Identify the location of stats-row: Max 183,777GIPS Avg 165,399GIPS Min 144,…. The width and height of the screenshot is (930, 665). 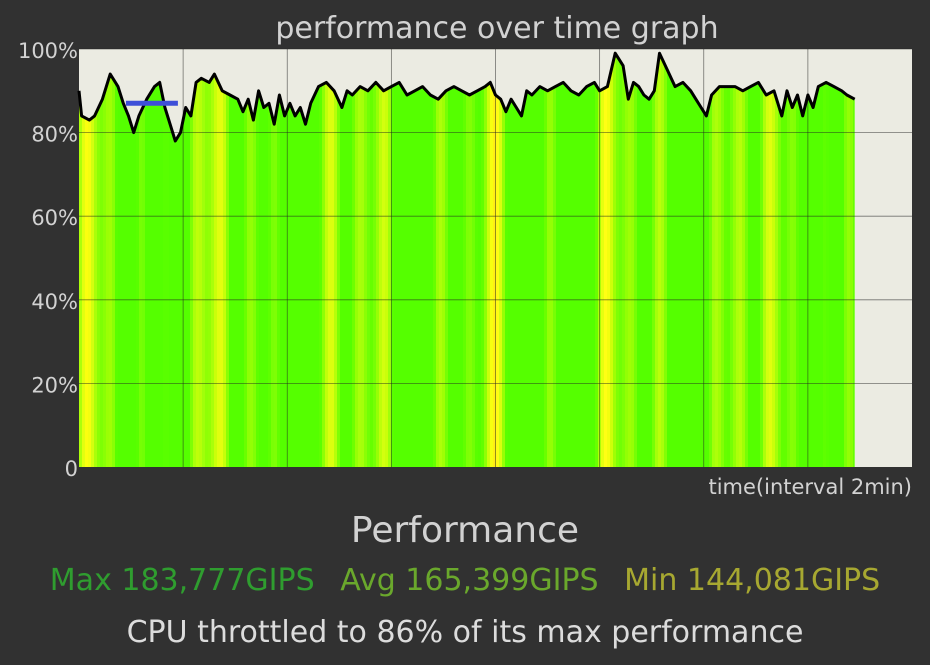
(465, 580).